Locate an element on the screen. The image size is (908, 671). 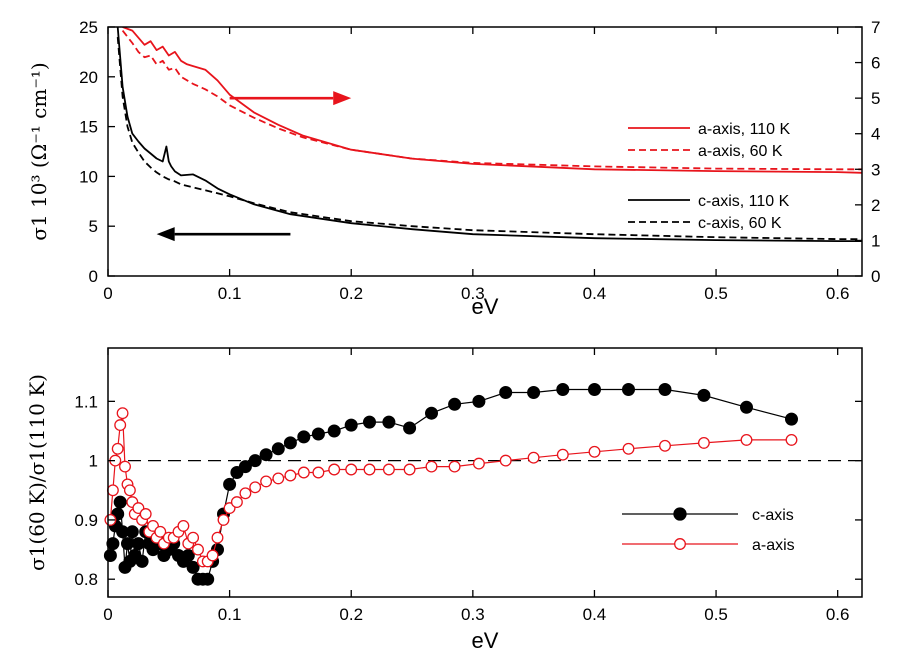
legend-label-c-axis: c-axis is located at coordinates (773, 515).